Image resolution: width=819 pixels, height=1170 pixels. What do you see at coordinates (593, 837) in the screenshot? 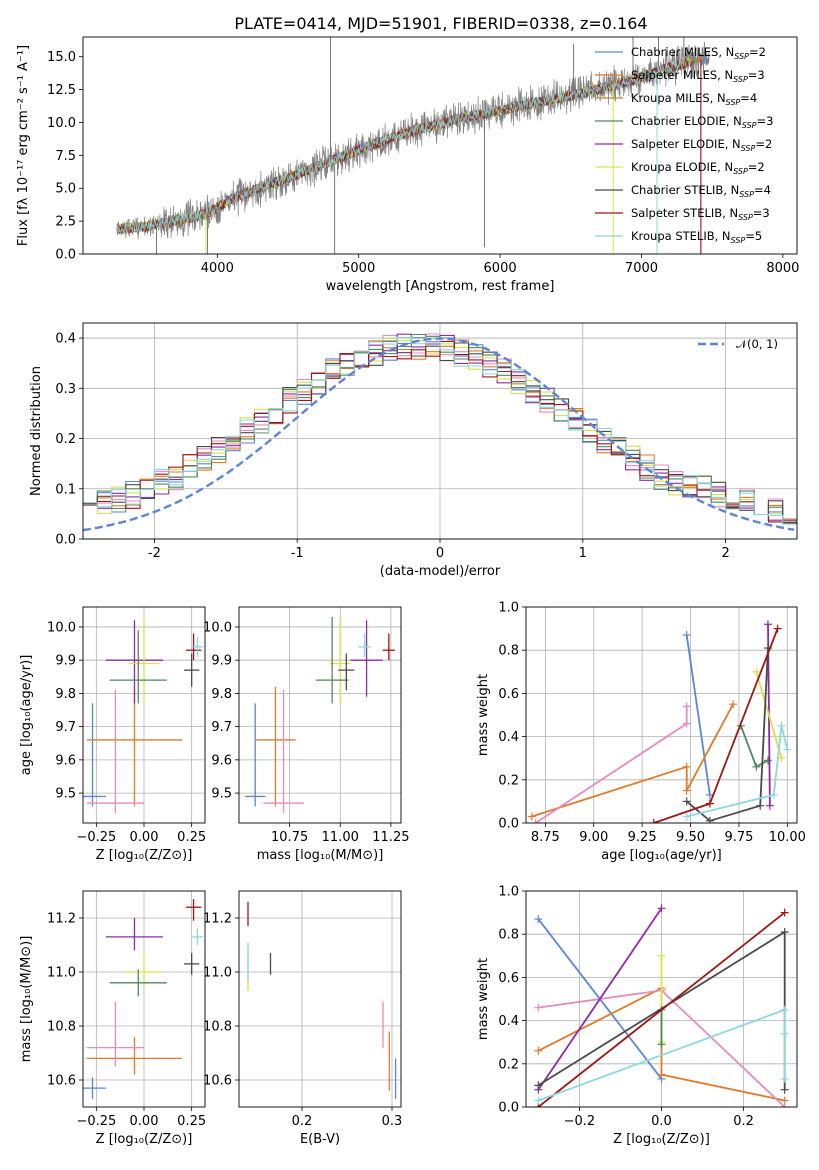
I see `x-tick-label: 9.00` at bounding box center [593, 837].